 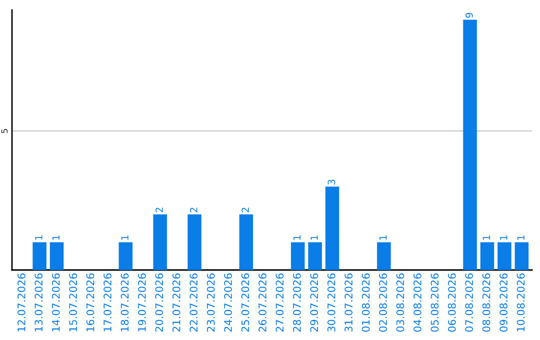 What do you see at coordinates (331, 302) in the screenshot?
I see `x-tick-label: 30.07.2026` at bounding box center [331, 302].